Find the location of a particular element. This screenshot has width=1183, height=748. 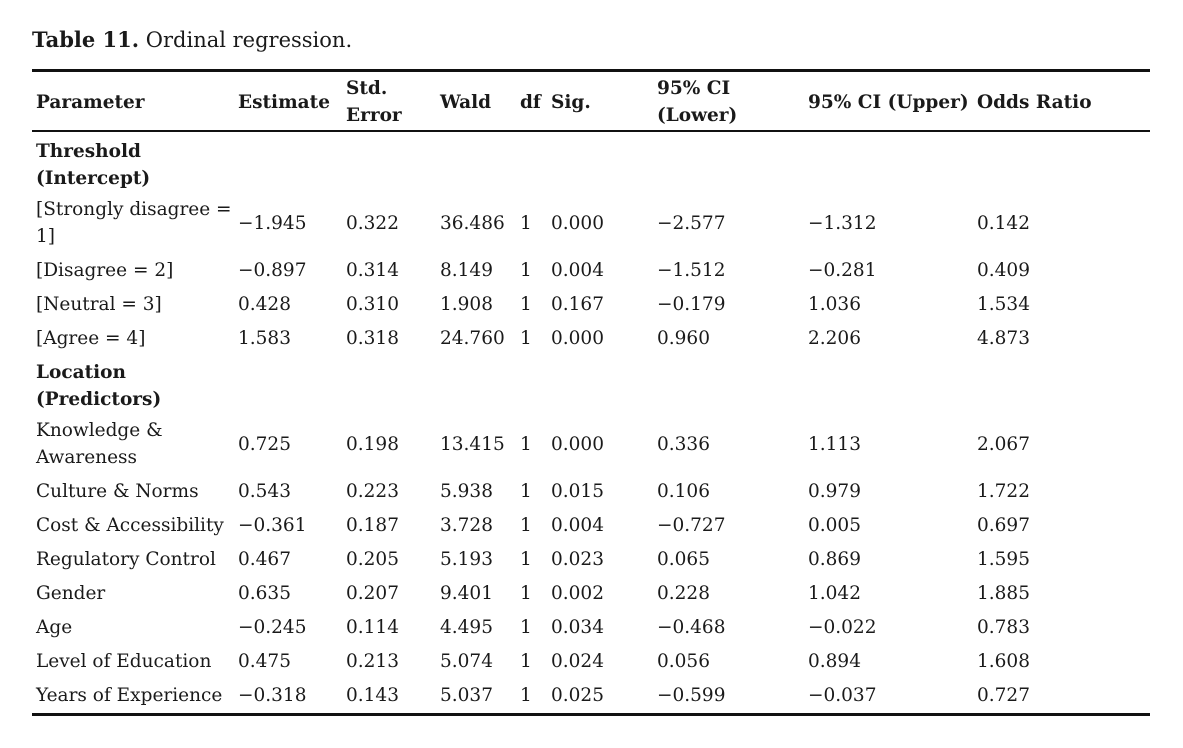

std-error-cell: 0.187 is located at coordinates (372, 525).